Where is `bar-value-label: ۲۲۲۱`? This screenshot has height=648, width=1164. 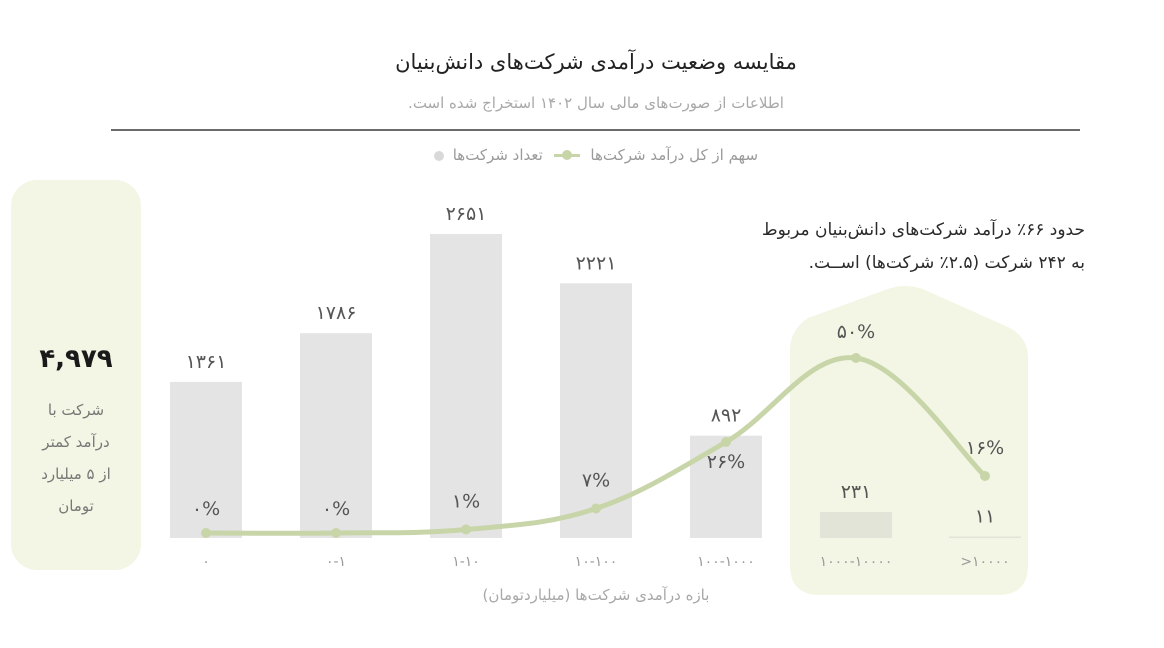
bar-value-label: ۲۲۲۱ is located at coordinates (596, 263).